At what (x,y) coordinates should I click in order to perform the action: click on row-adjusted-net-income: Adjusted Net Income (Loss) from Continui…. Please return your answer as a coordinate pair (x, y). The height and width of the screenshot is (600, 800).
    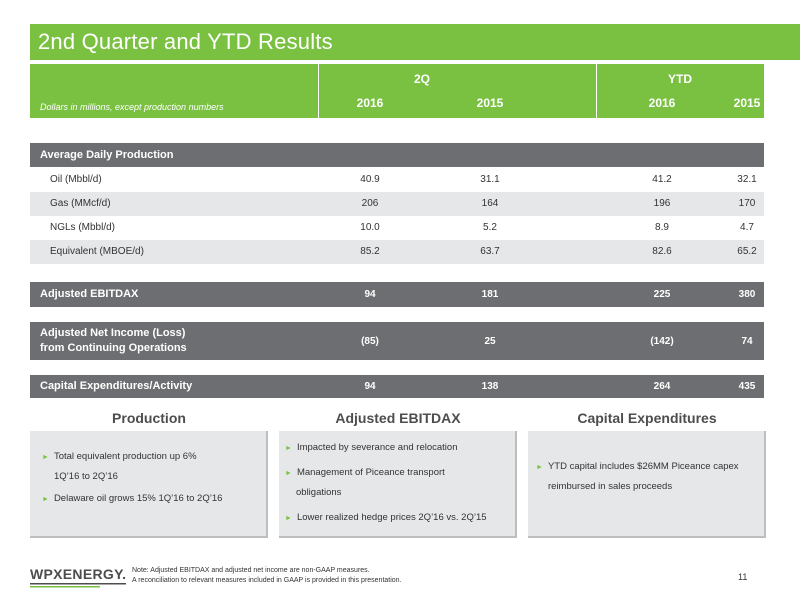
    Looking at the image, I should click on (397, 341).